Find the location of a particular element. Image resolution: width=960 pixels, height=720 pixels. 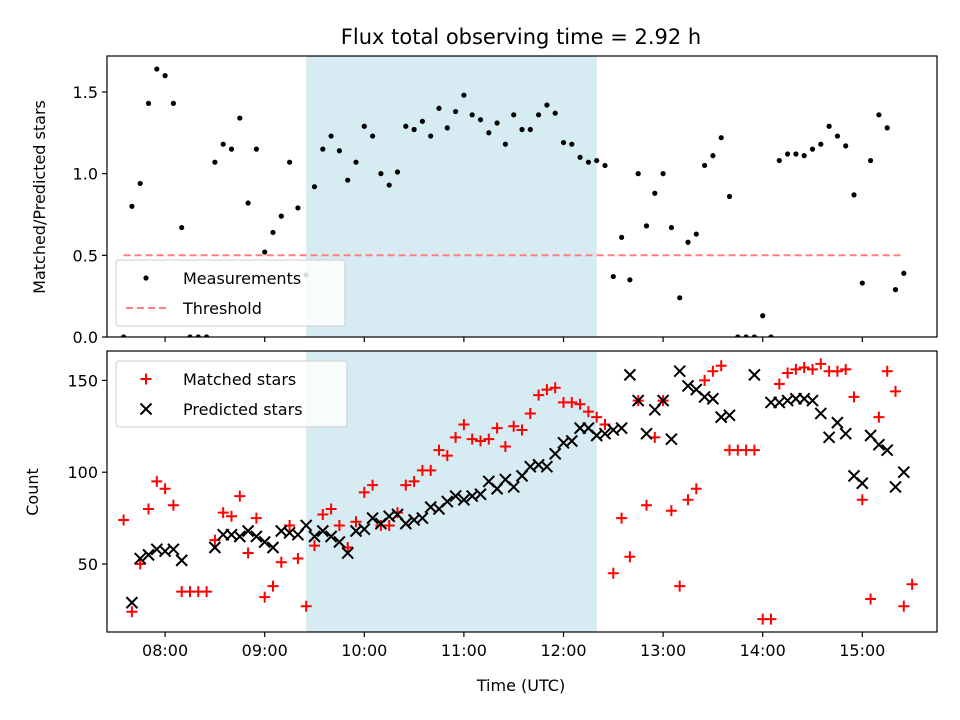

top-legend: Measurements Threshold is located at coordinates (230, 293).